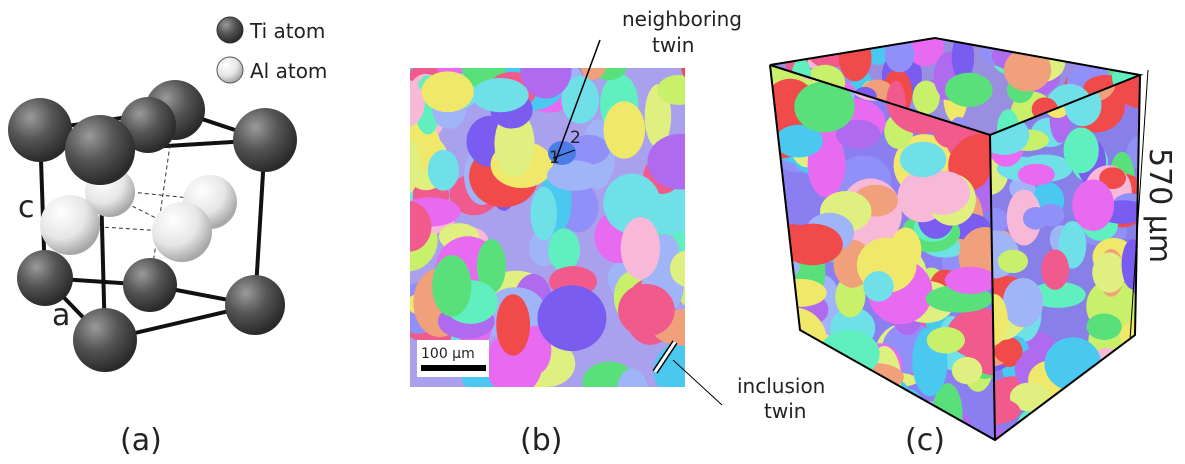 The image size is (1185, 464). I want to click on annotation: inclusion, so click(781, 386).